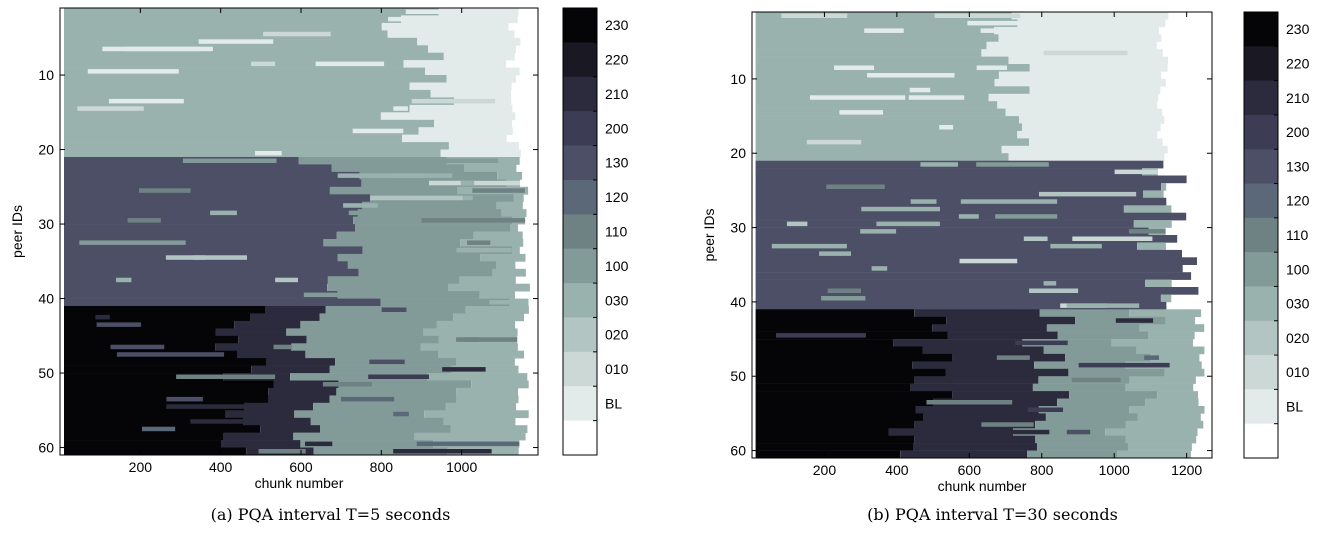 This screenshot has height=537, width=1323. Describe the element at coordinates (738, 153) in the screenshot. I see `y-tick-label: 20` at that location.